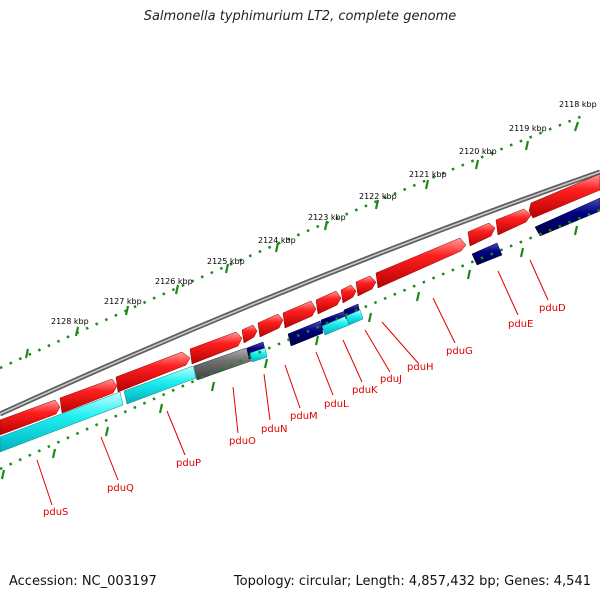 This screenshot has height=600, width=600. I want to click on ruler-label: 2118 kbp, so click(578, 104).